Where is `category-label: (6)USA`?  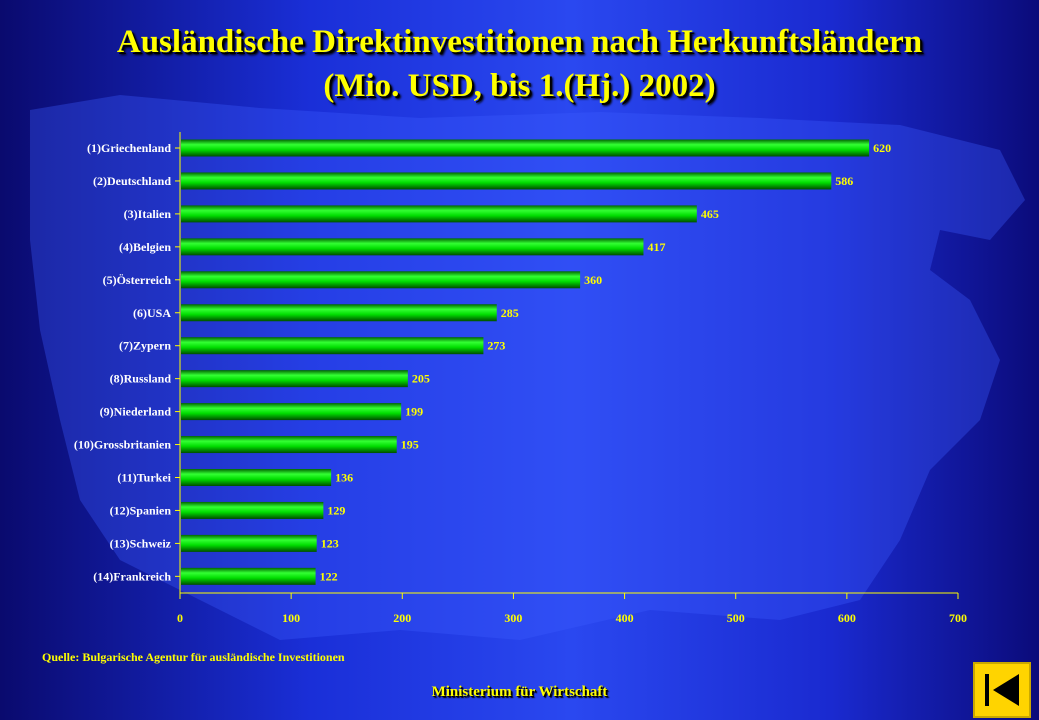 category-label: (6)USA is located at coordinates (152, 313).